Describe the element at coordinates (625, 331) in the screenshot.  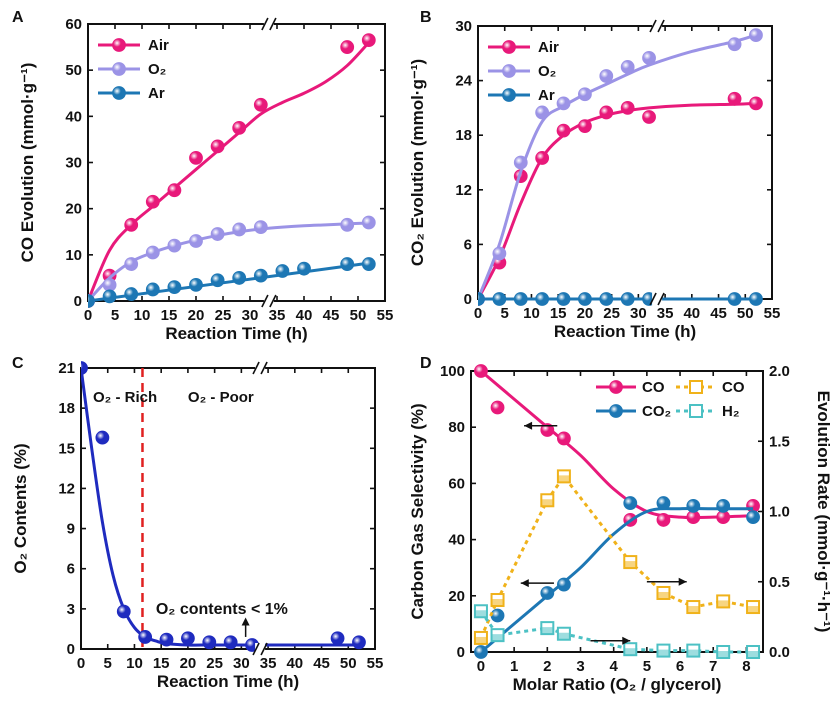
I see `panel-b-xlabel: Reaction Time (h)` at that location.